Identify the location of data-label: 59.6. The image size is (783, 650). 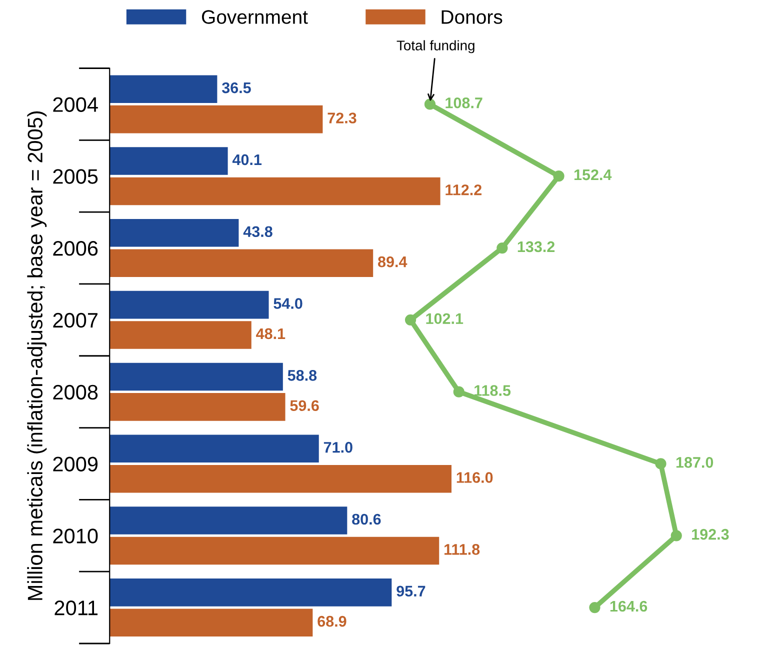
(304, 406).